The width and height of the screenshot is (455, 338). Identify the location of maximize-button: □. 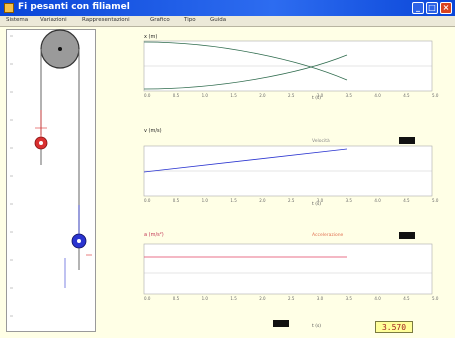
(432, 8).